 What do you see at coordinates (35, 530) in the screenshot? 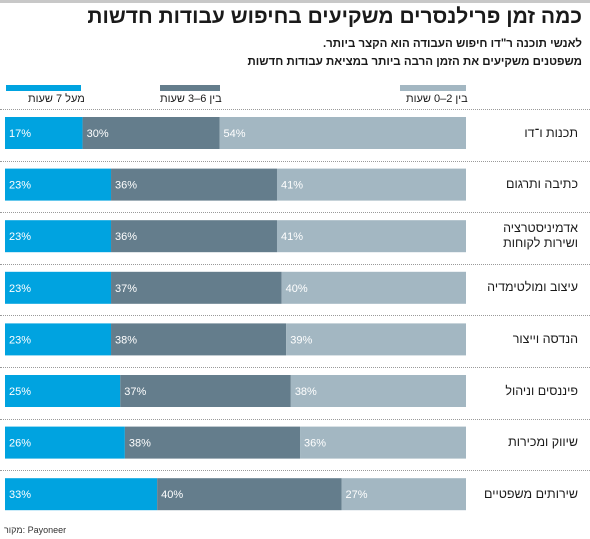
I see `source-note: מקור: Payoneer` at bounding box center [35, 530].